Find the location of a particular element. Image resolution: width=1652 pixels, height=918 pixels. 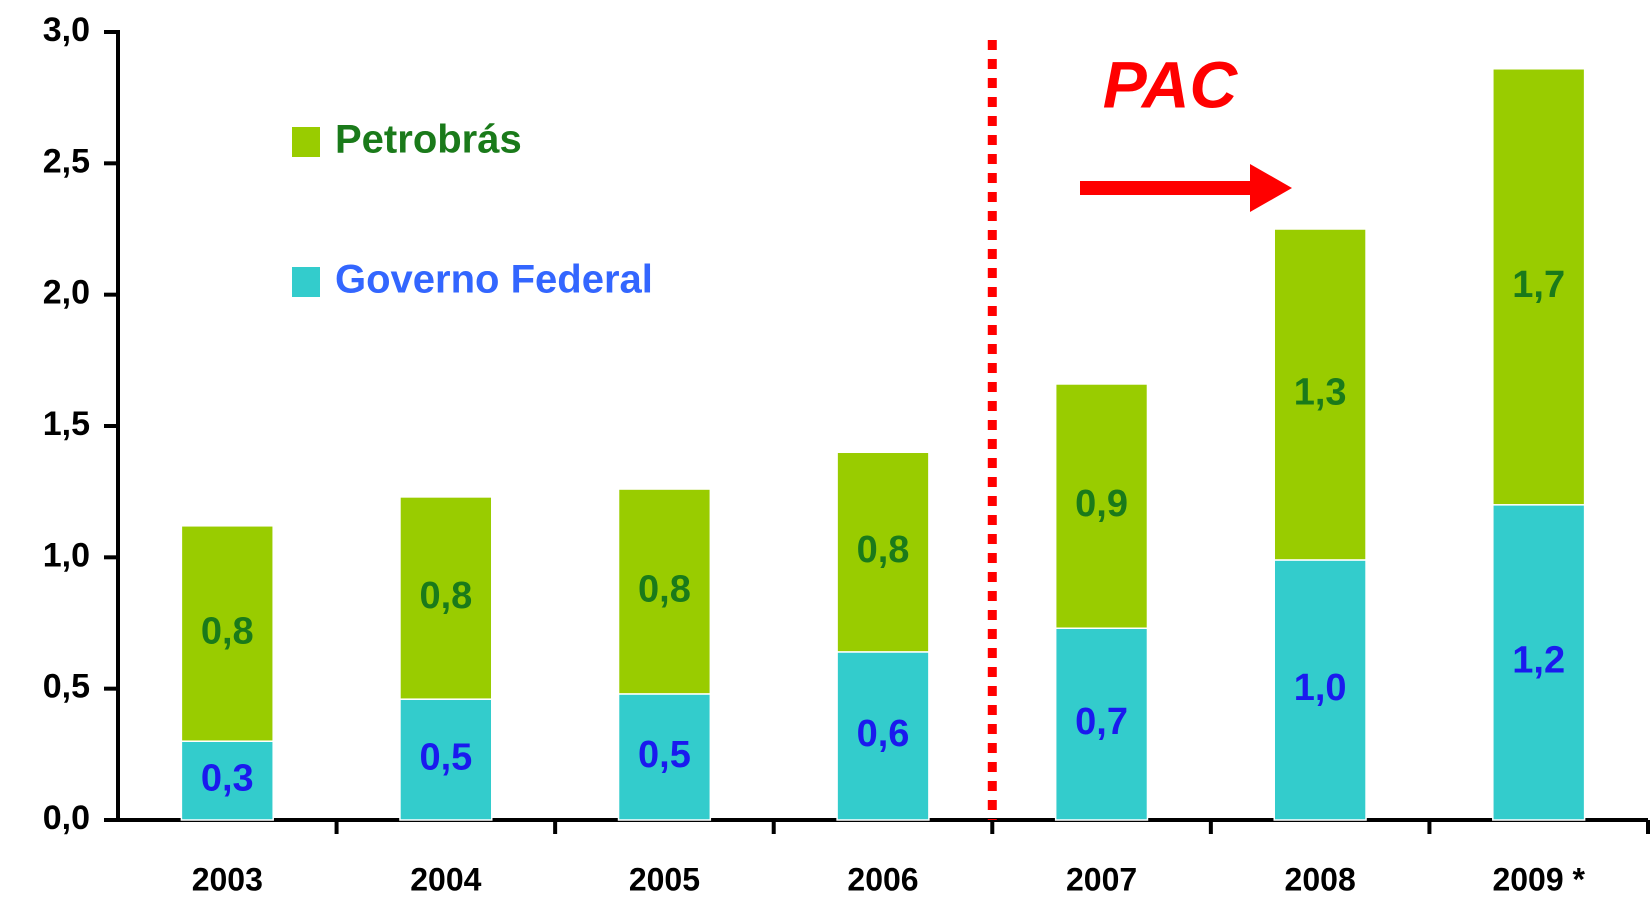

x-tick-label: 2003 is located at coordinates (227, 879).